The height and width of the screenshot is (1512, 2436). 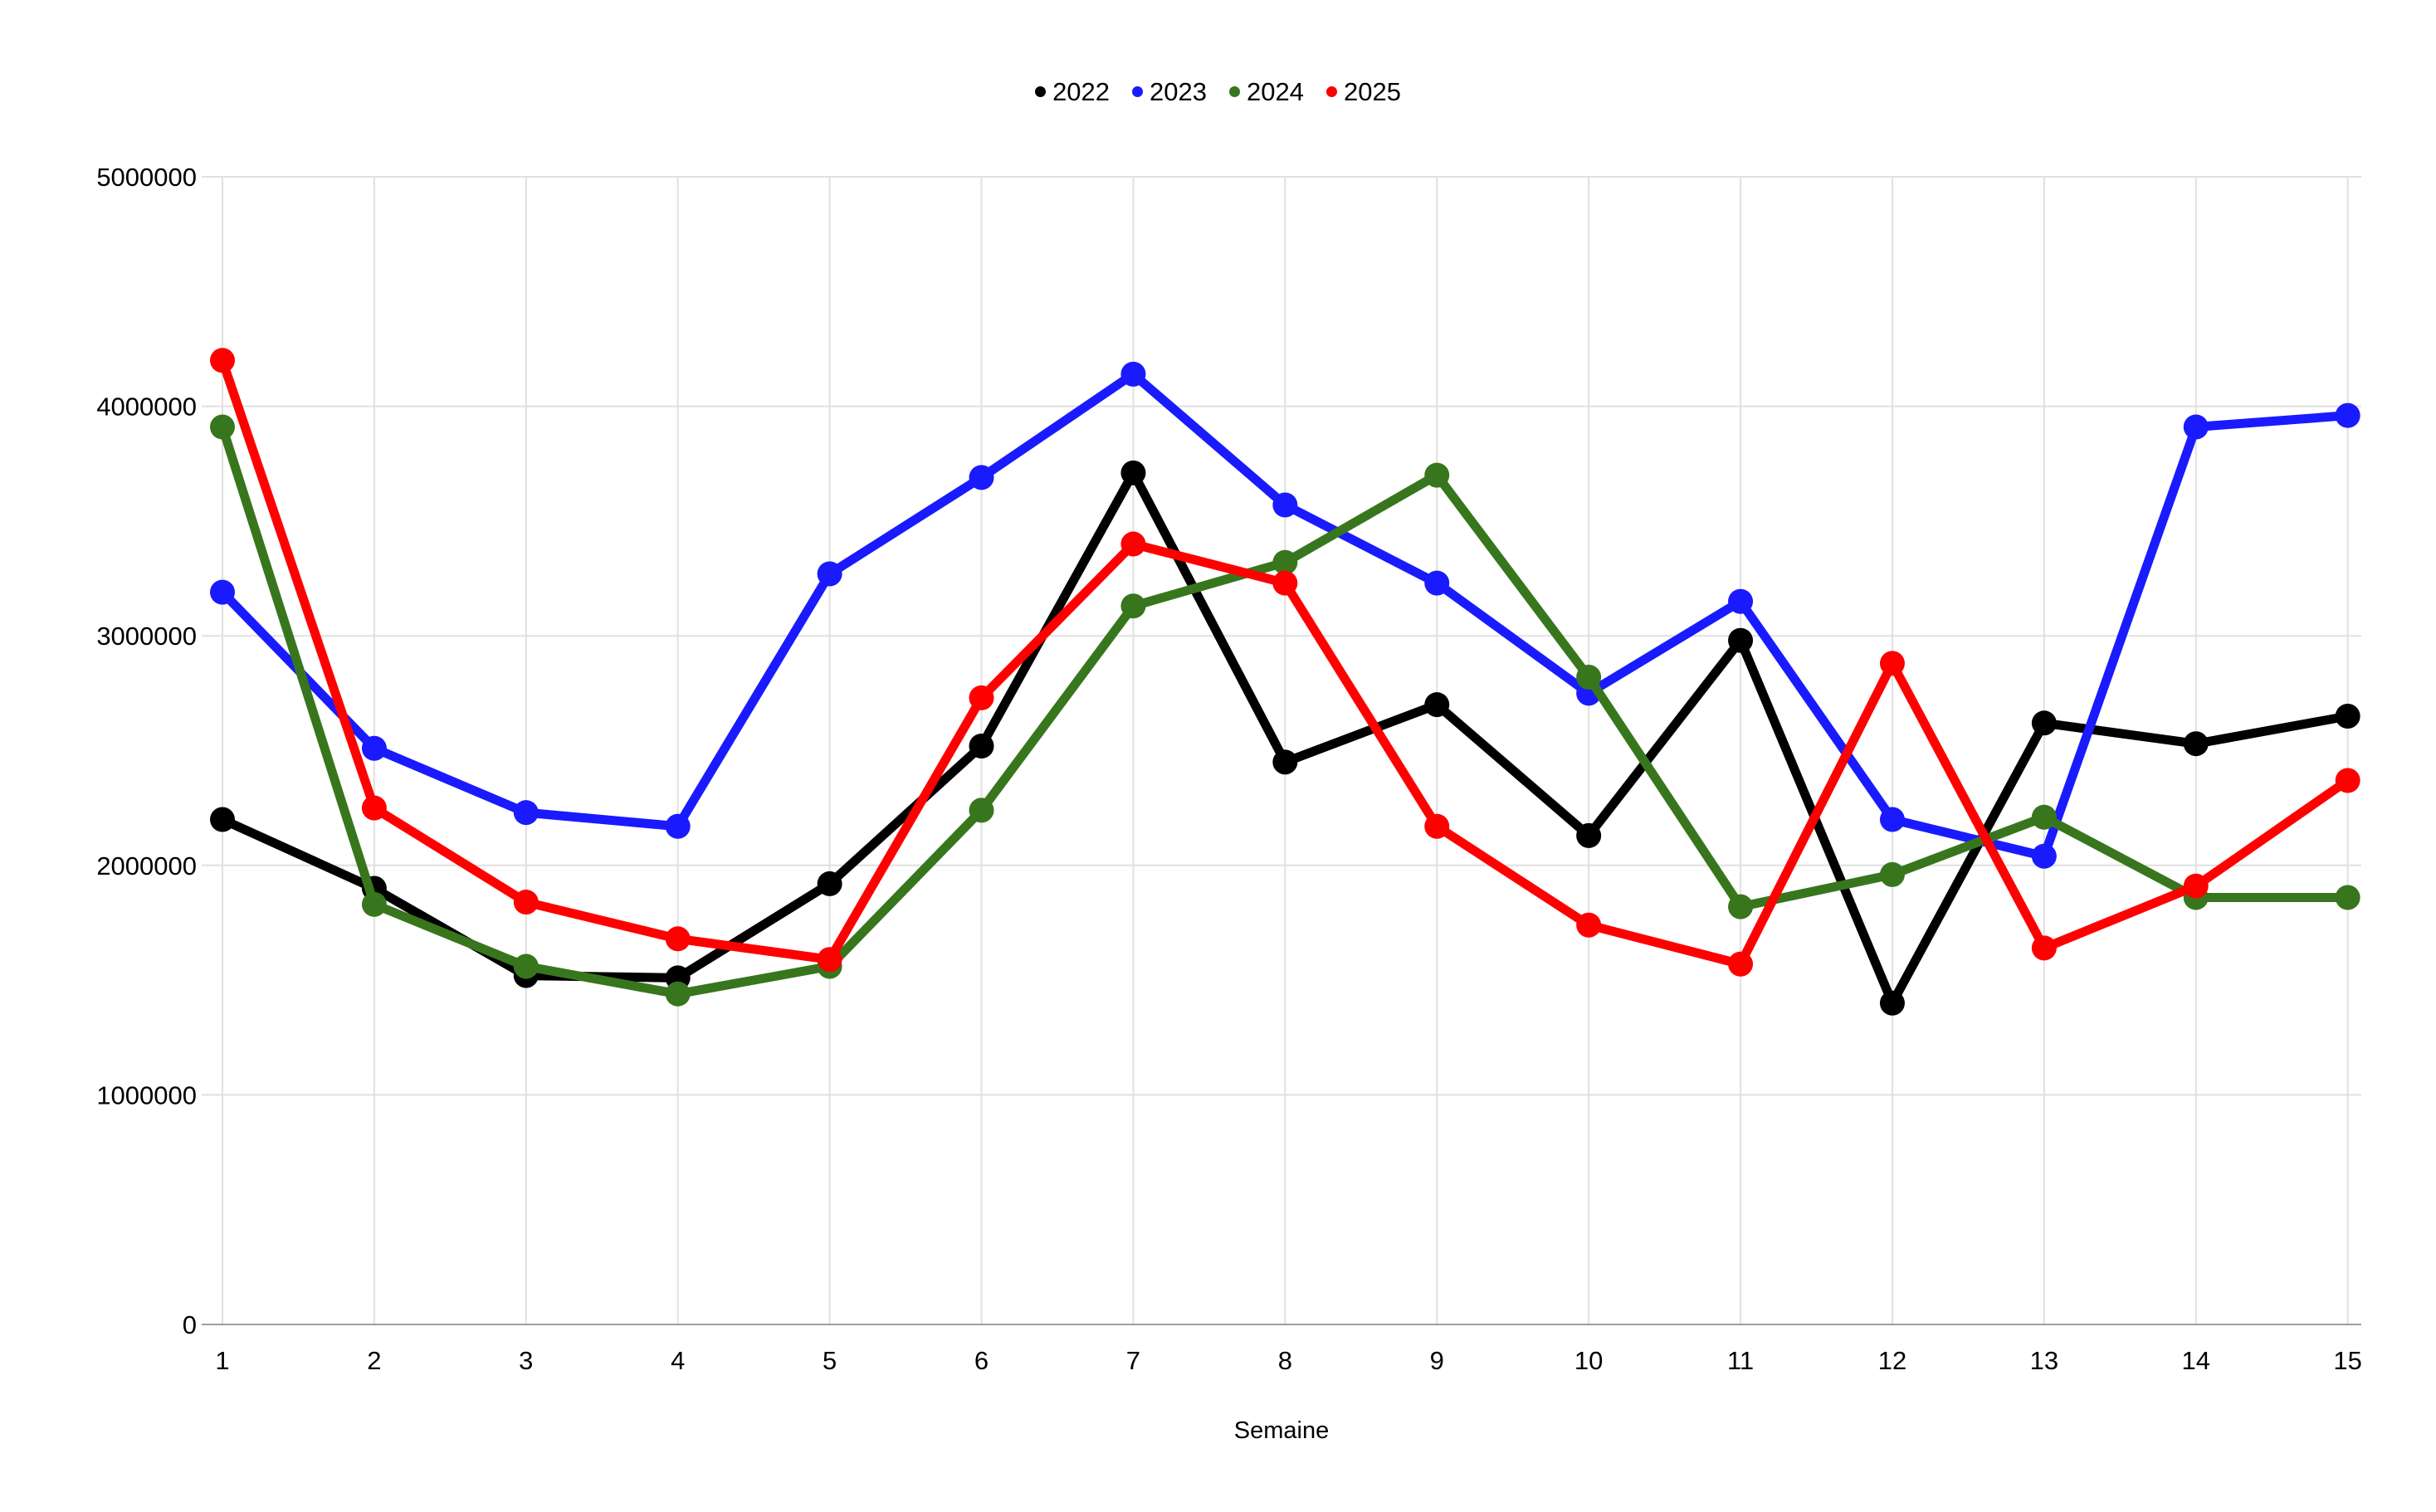 What do you see at coordinates (1081, 92) in the screenshot?
I see `legend-label: 2022` at bounding box center [1081, 92].